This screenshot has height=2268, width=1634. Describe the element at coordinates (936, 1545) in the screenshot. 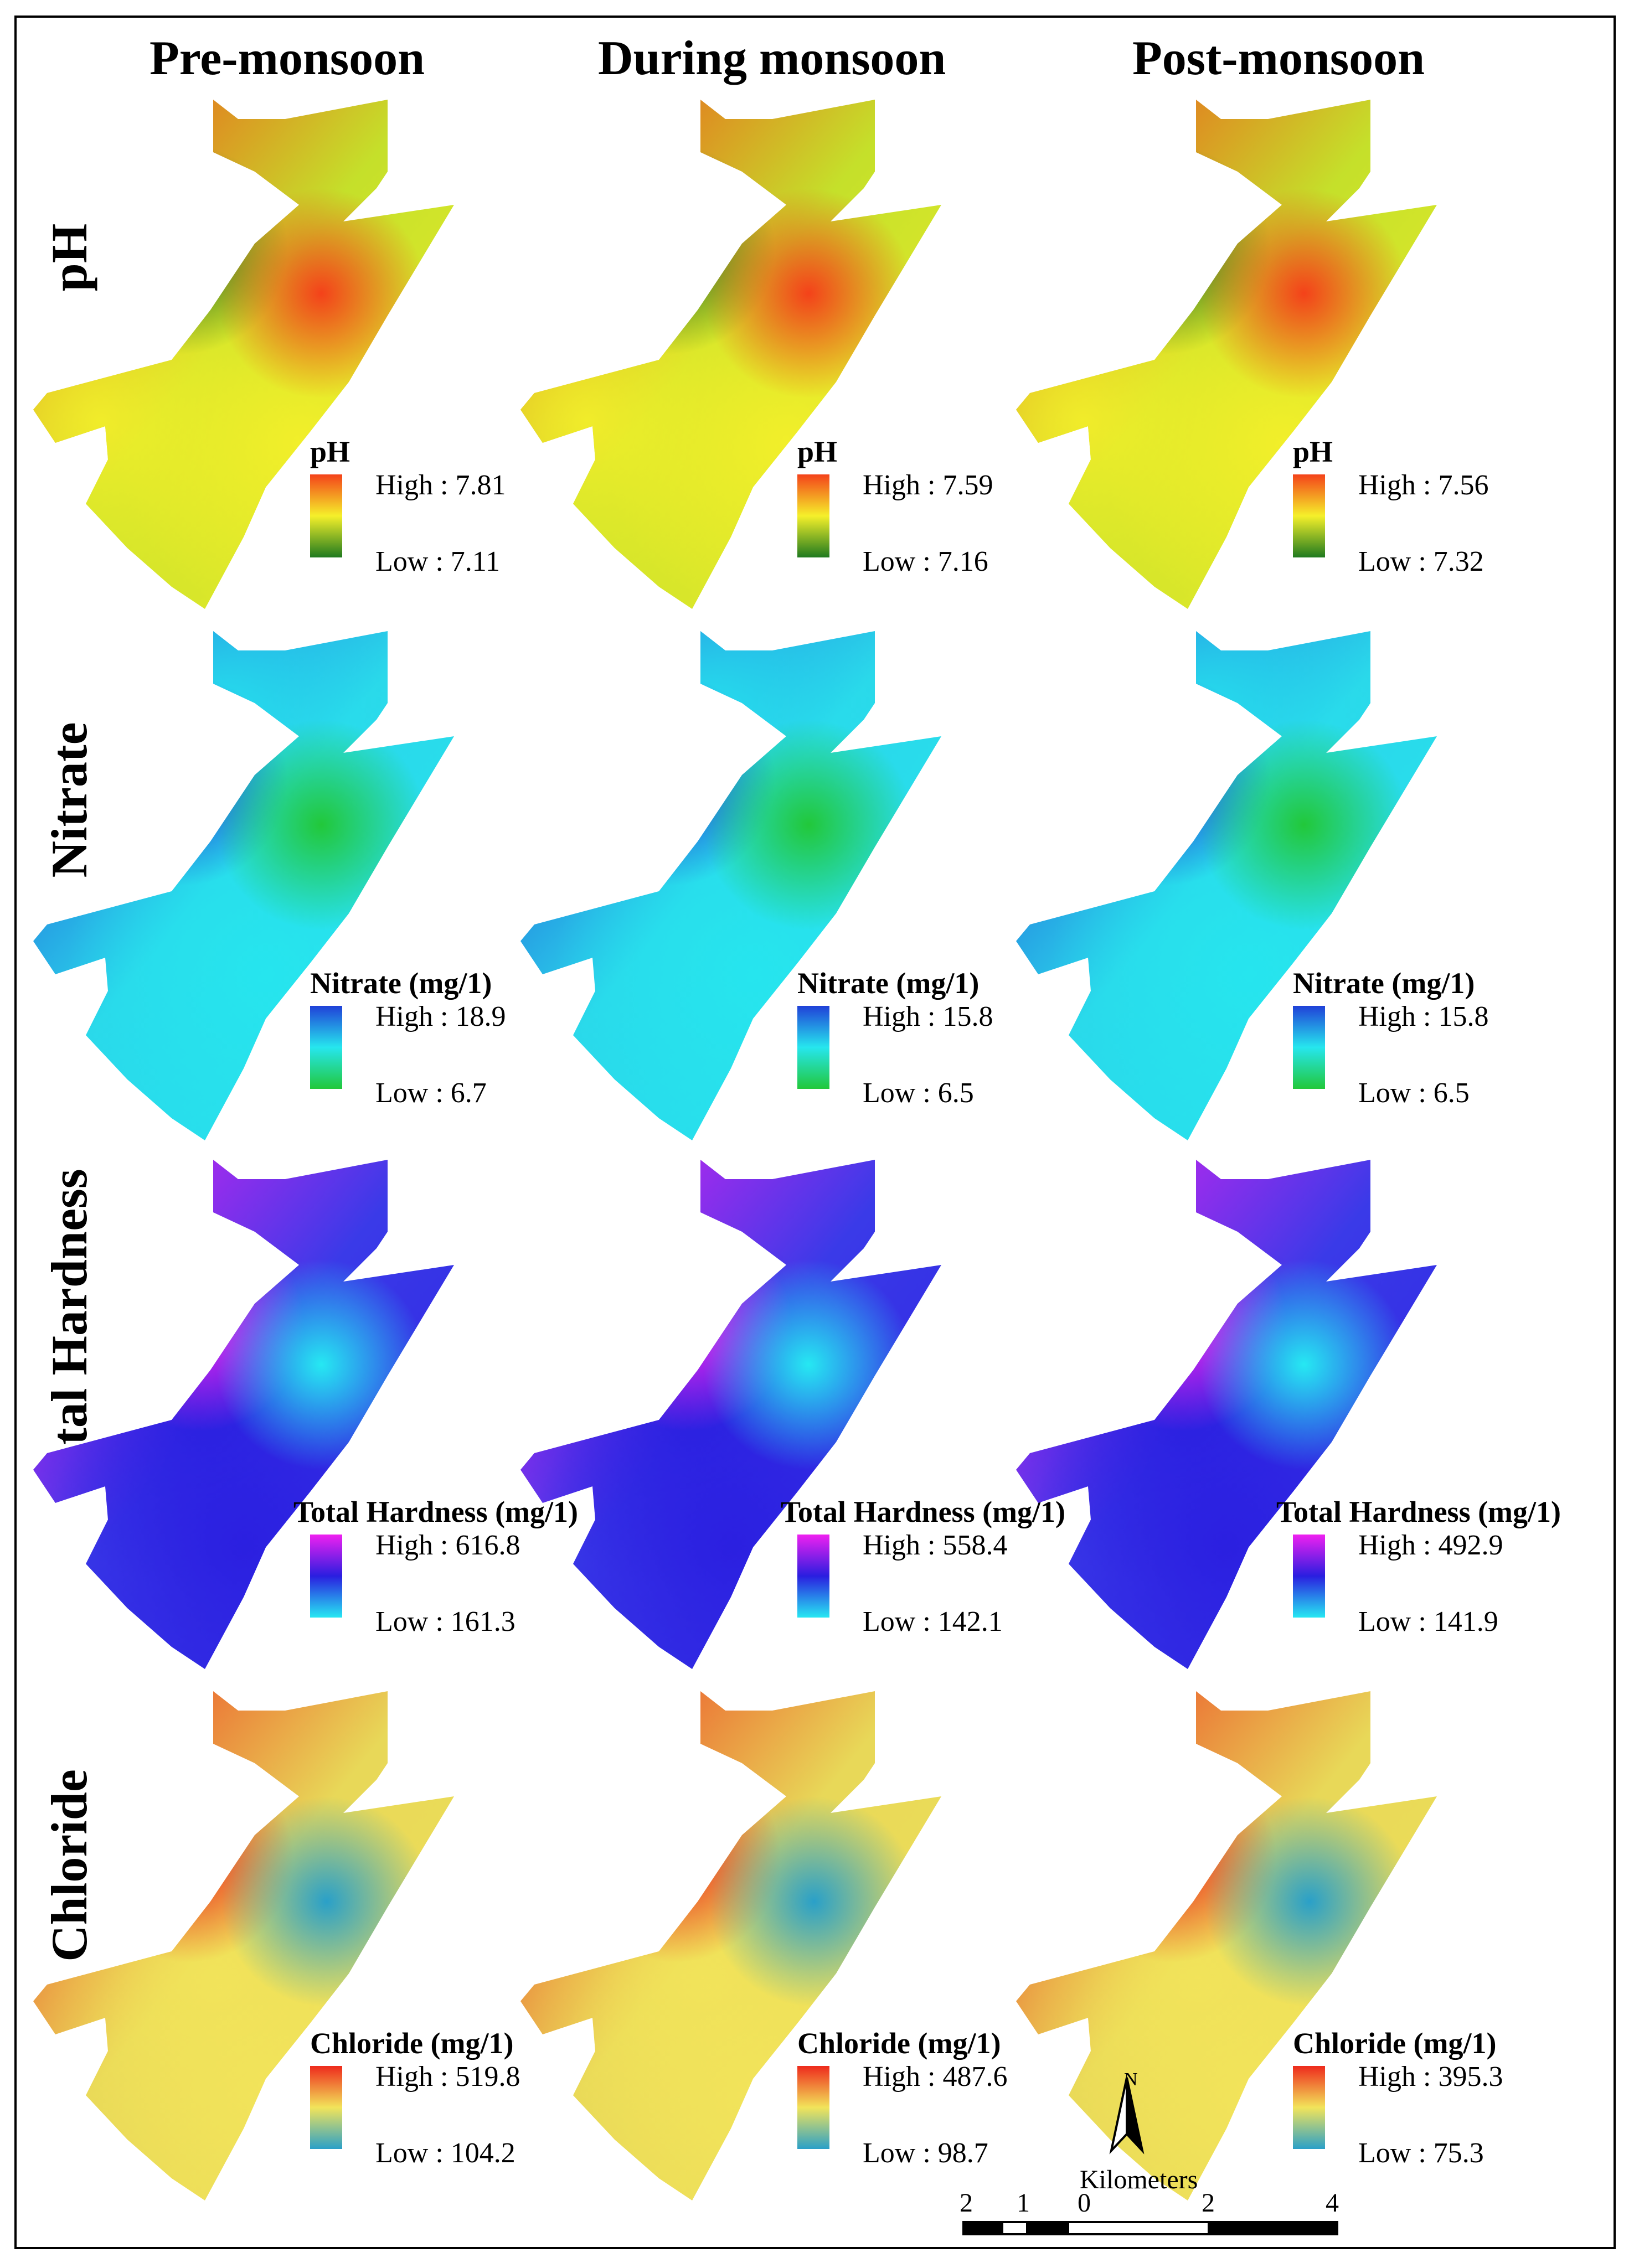

I see `legend-high-value: High : 558.4` at that location.